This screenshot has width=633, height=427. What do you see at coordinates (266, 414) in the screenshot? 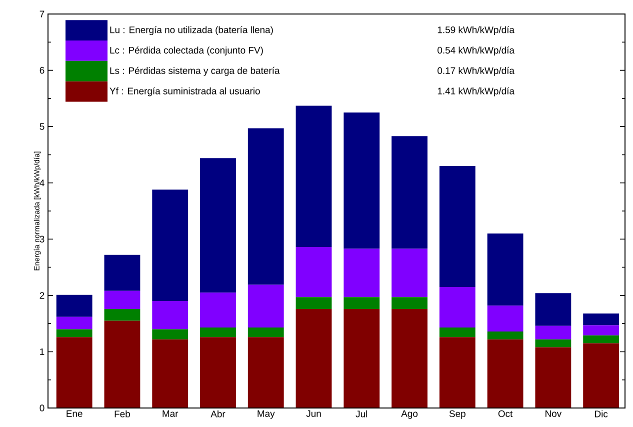
I see `x-tick-label: May` at bounding box center [266, 414].